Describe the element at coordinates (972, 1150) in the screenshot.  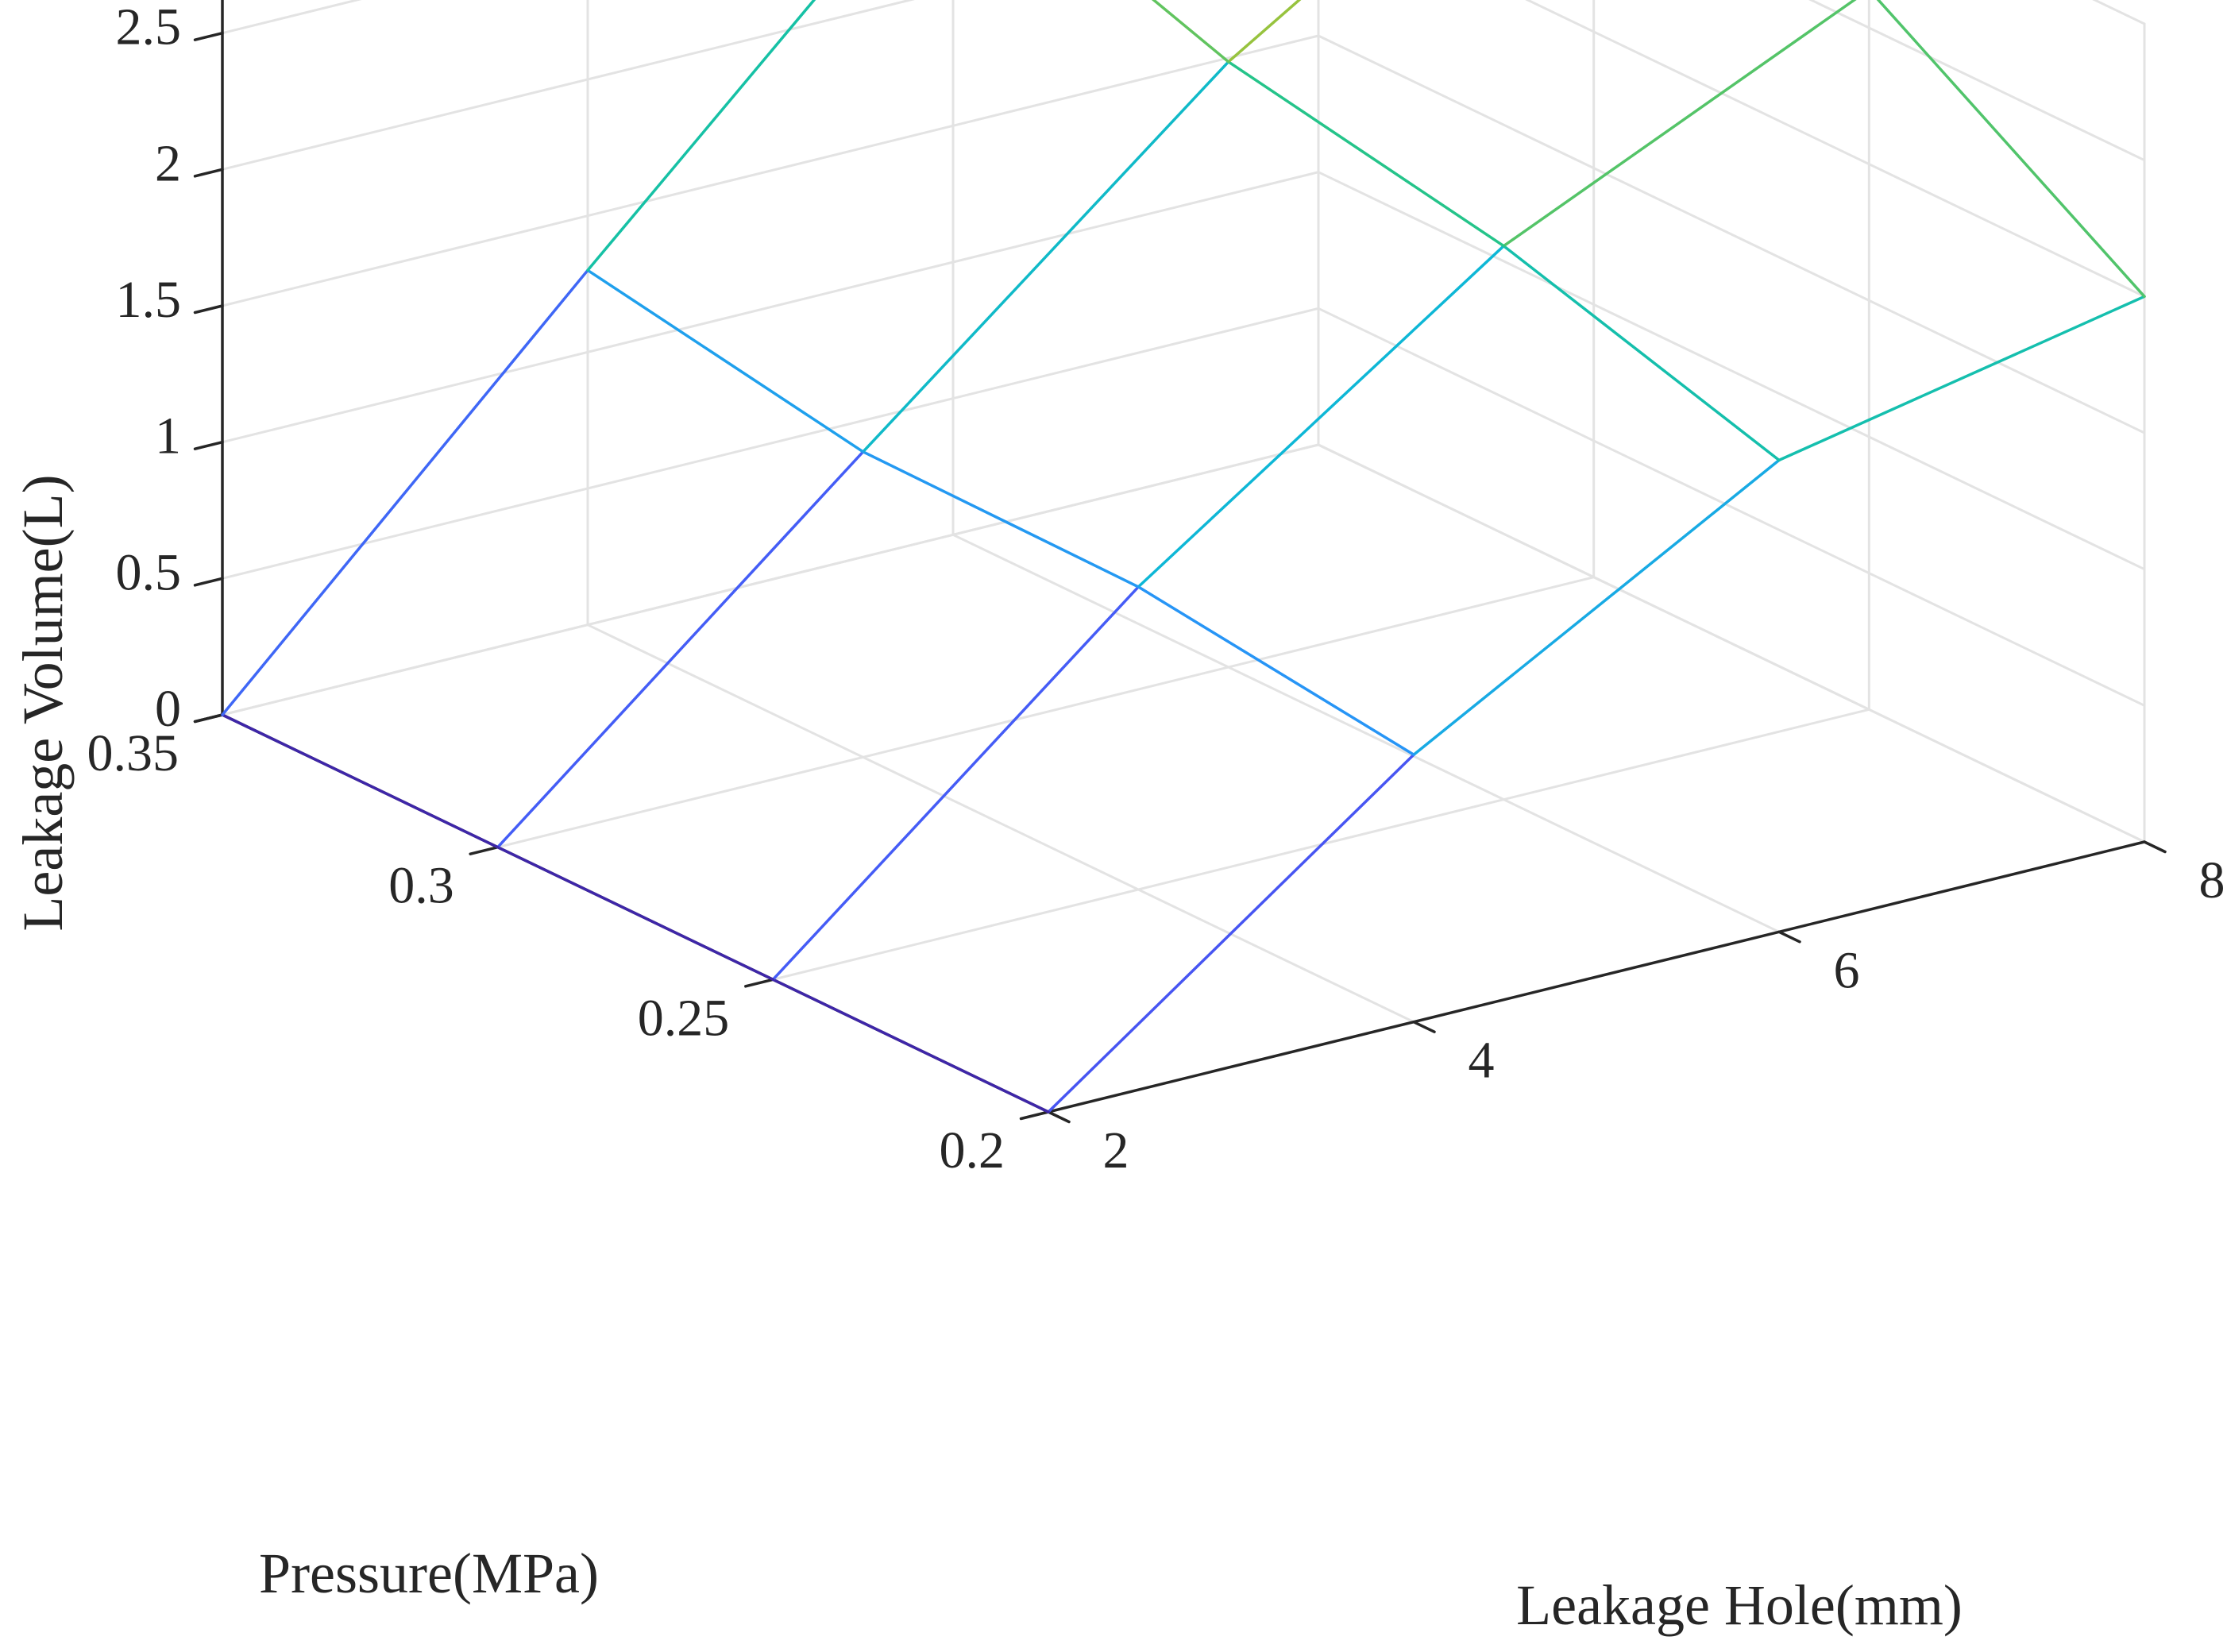
I see `y-tick-label: 0.2` at that location.